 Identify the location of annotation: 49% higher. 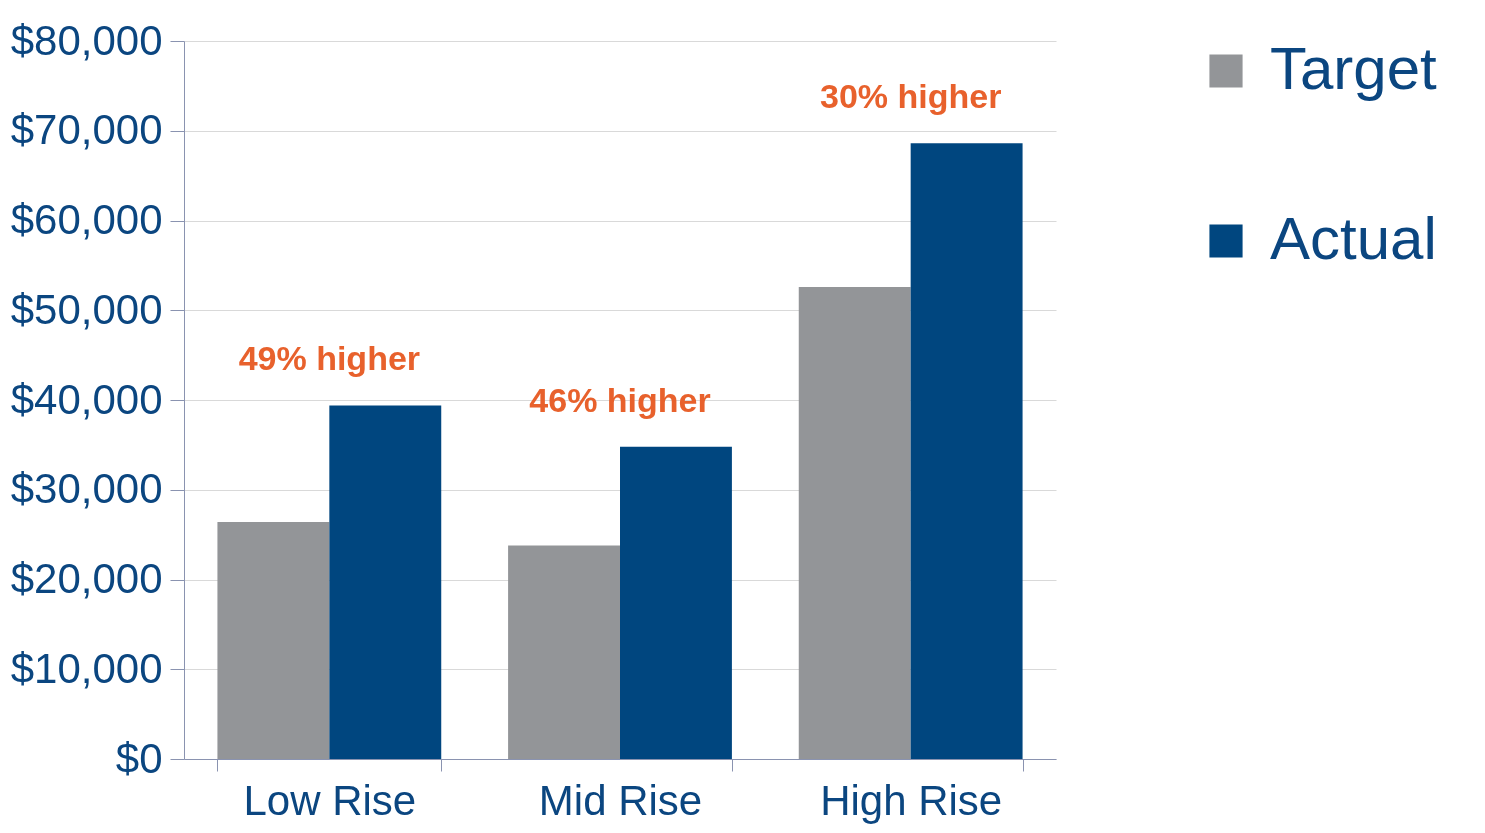
(329, 358).